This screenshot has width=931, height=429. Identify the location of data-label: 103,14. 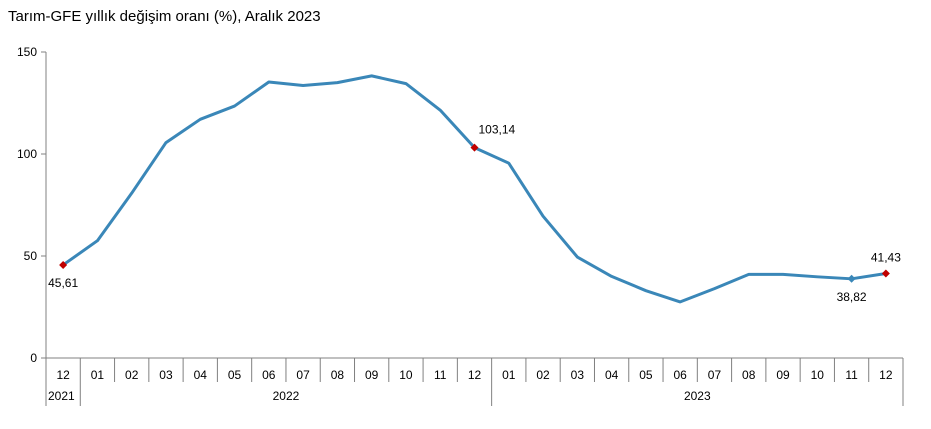
(497, 130).